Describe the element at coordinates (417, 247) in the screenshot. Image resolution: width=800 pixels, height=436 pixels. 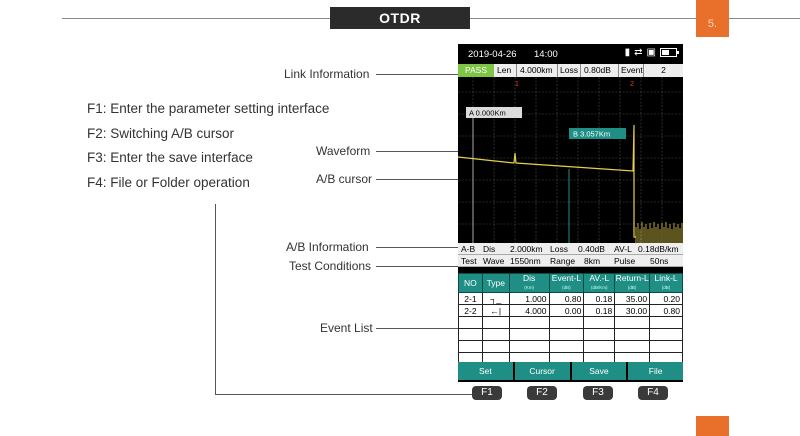
I see `callout-line-ab-info` at that location.